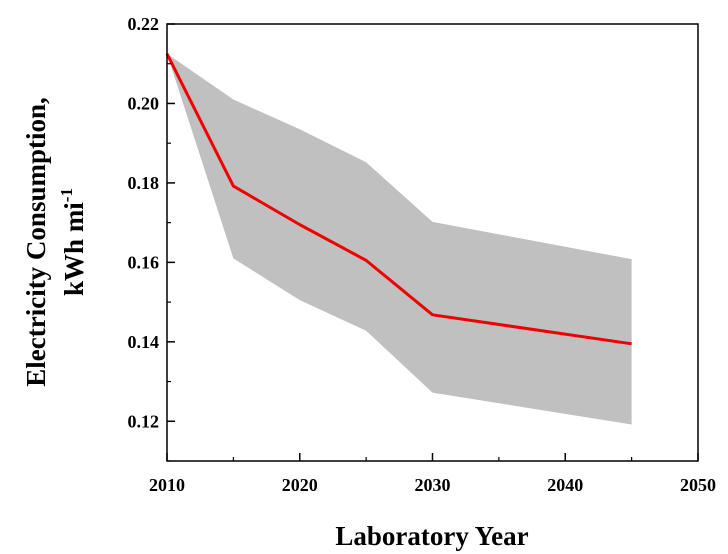 Image resolution: width=728 pixels, height=554 pixels. Describe the element at coordinates (144, 421) in the screenshot. I see `y-tick-label: 0.12` at that location.